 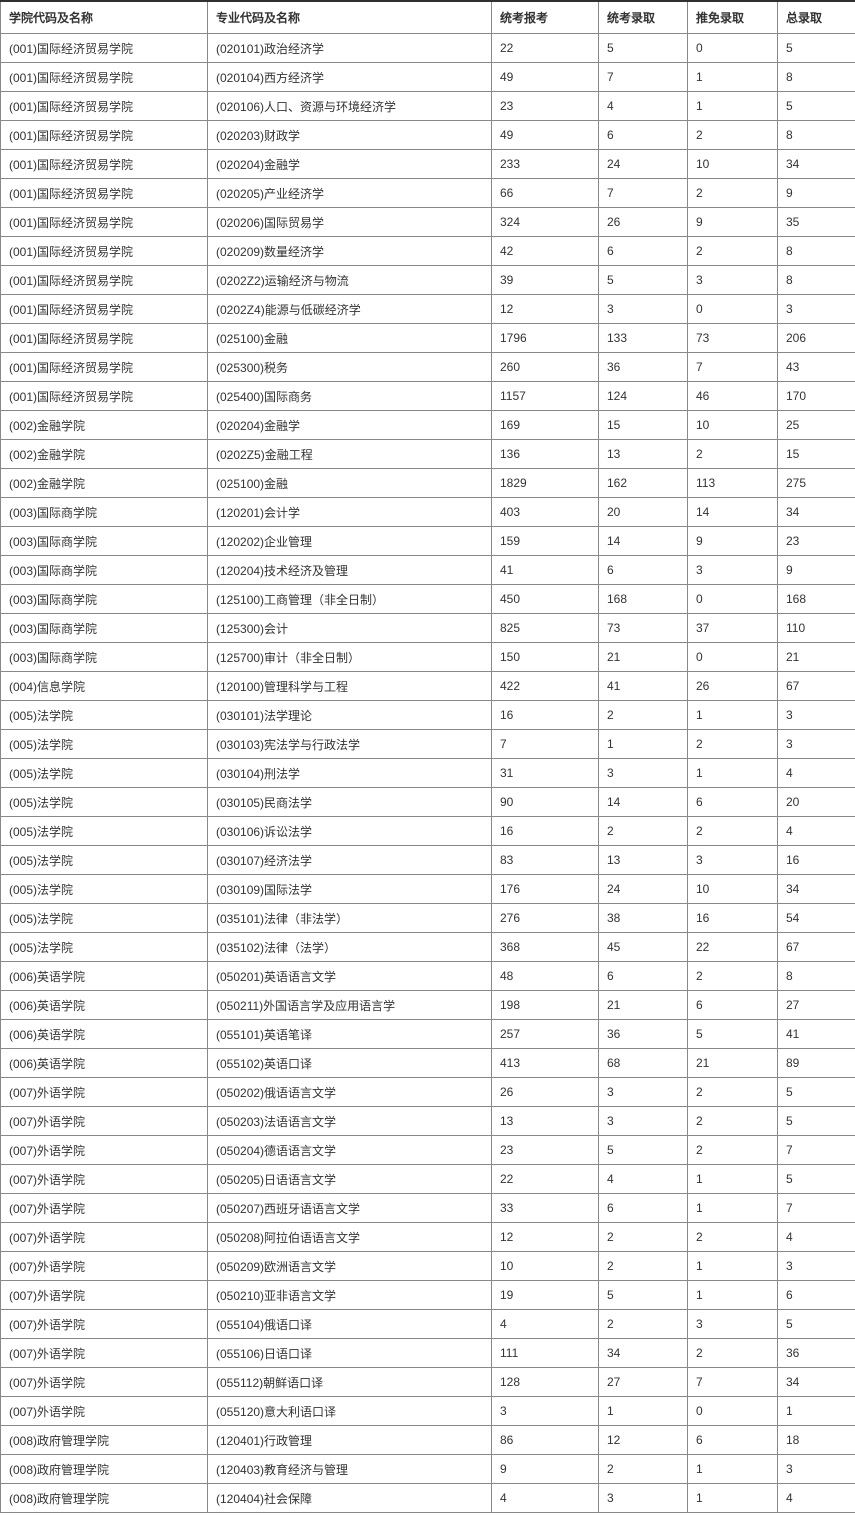 What do you see at coordinates (643, 483) in the screenshot?
I see `unified-exam-admitted-cell: 162` at bounding box center [643, 483].